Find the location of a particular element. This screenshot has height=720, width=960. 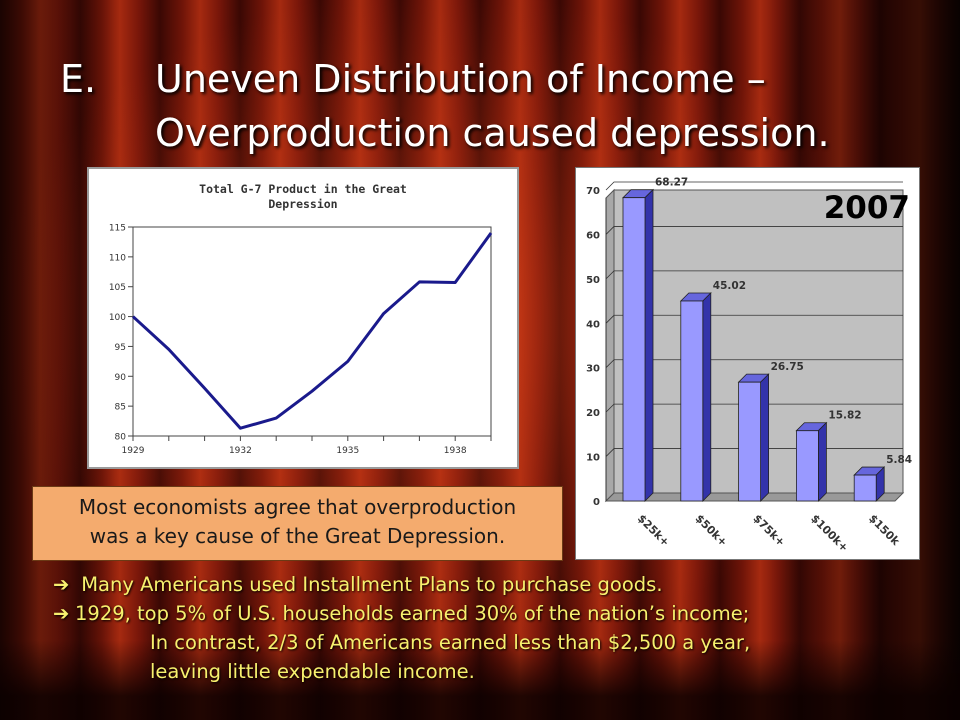

x-tick-label: 1938 is located at coordinates (455, 451).